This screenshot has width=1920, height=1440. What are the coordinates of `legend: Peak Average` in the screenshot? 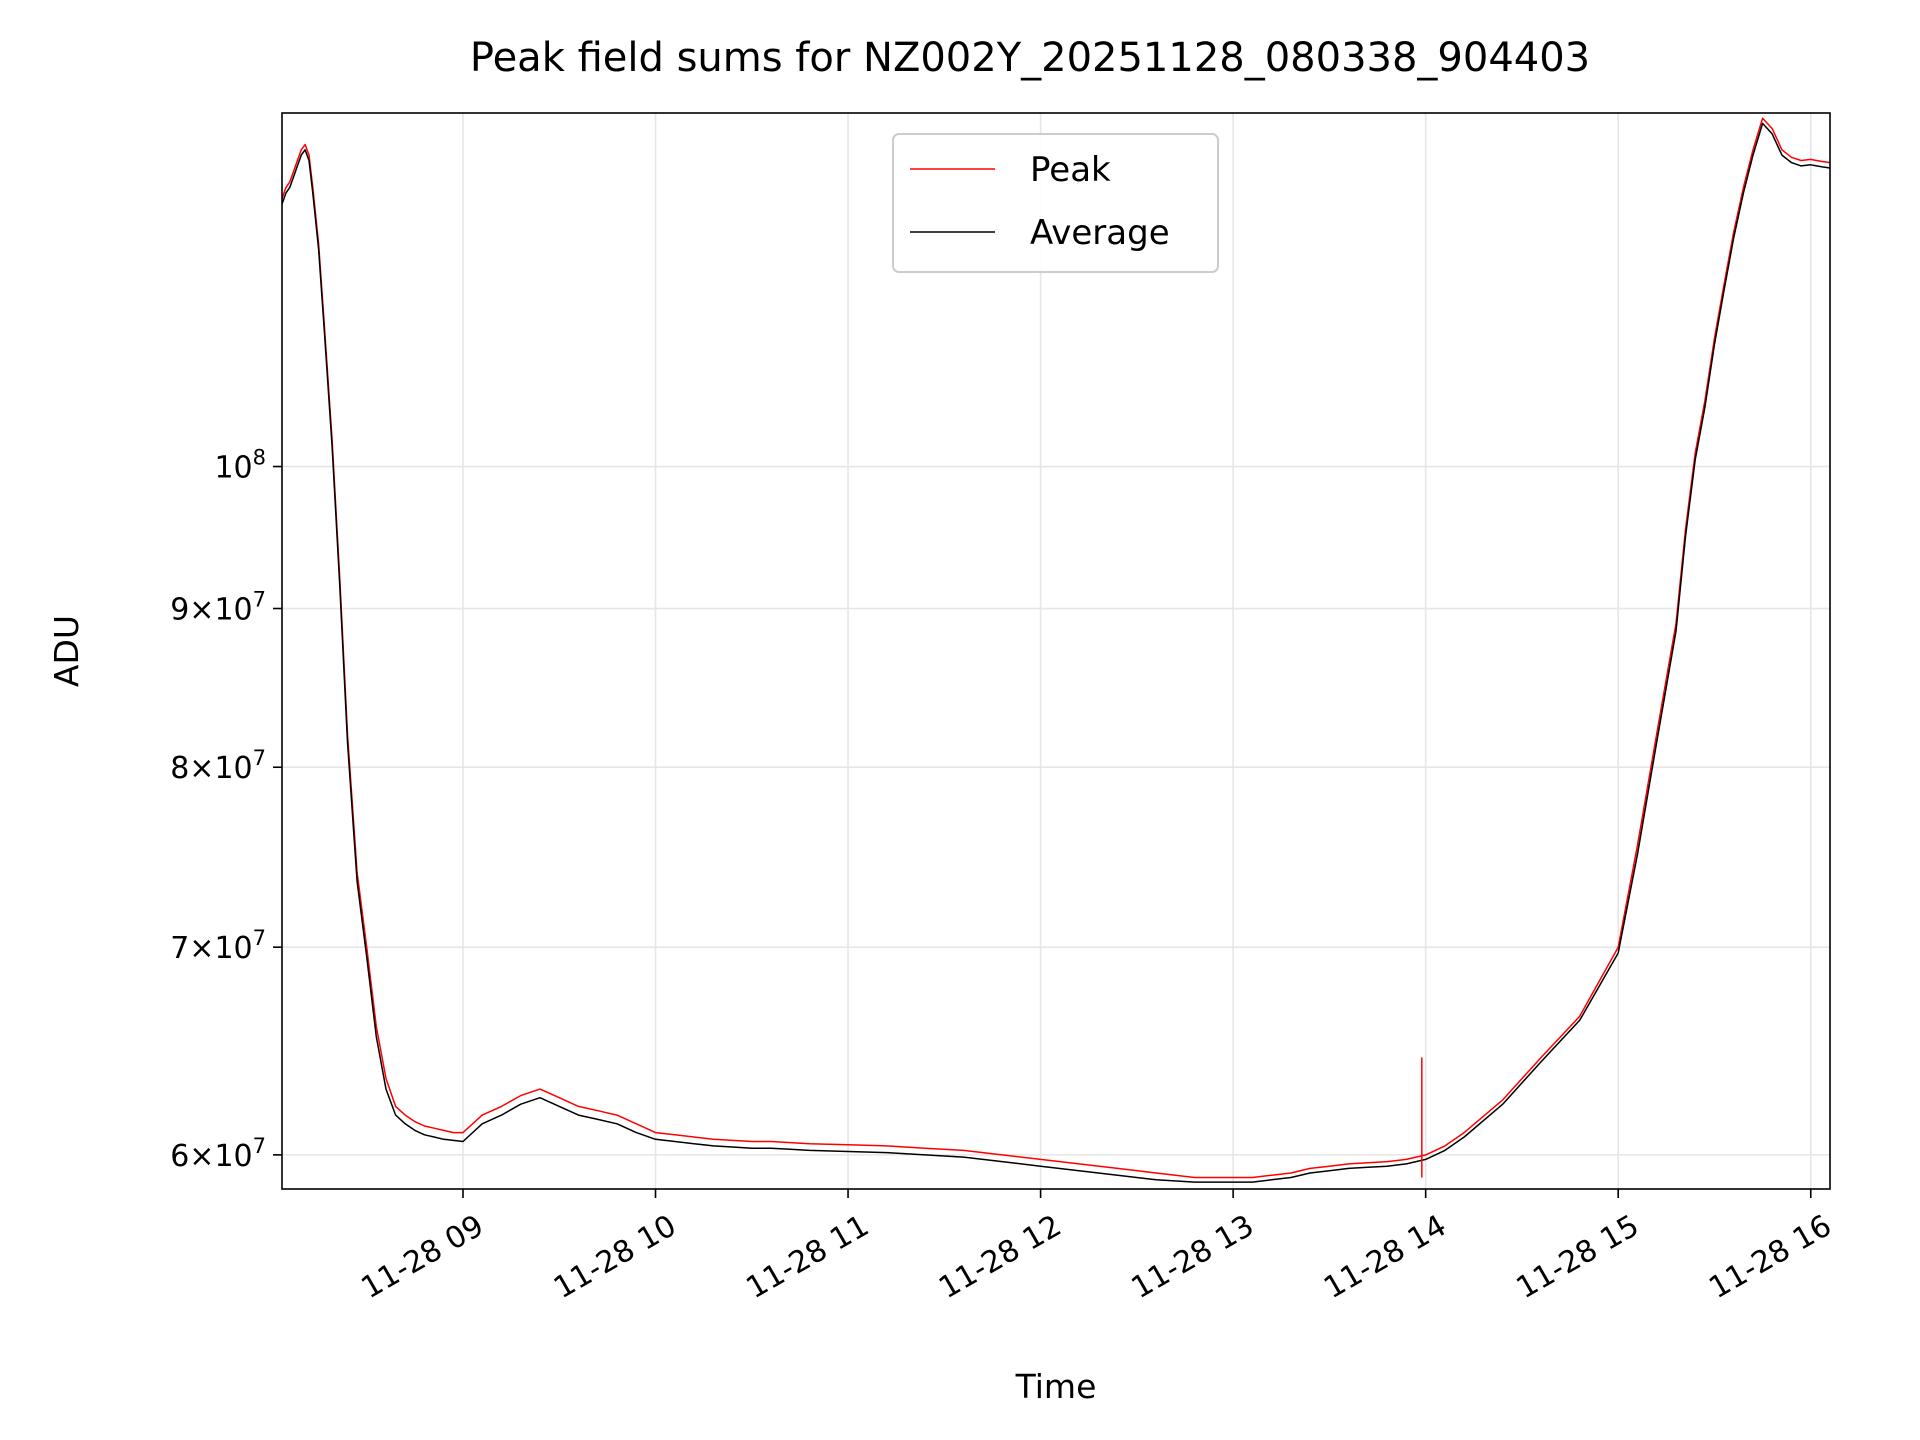 It's located at (1055, 203).